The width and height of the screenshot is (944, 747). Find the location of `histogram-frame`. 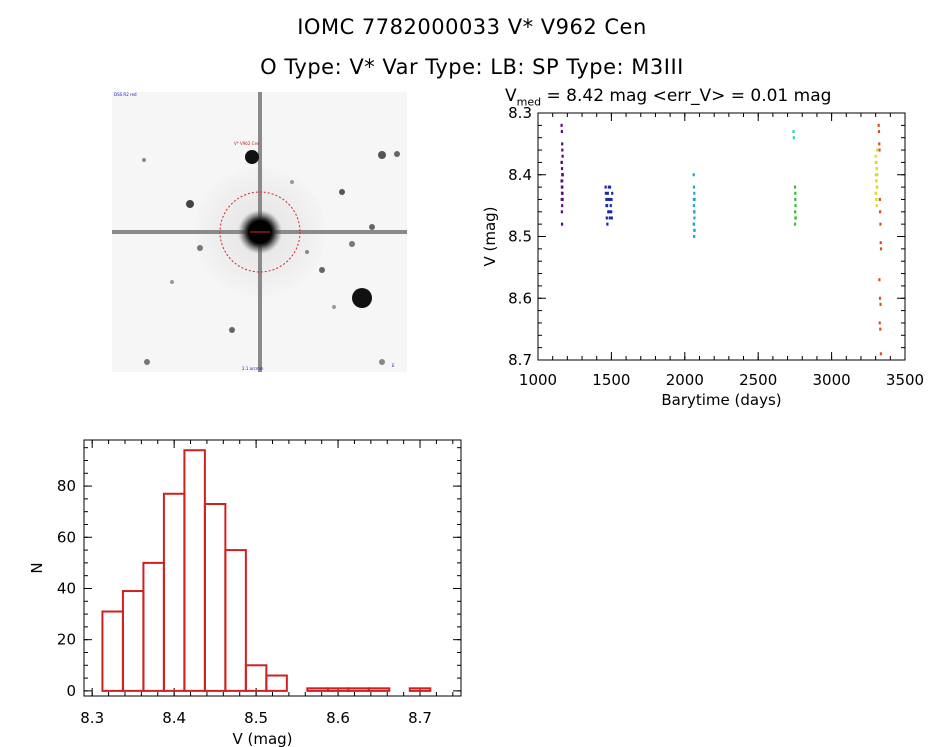

histogram-frame is located at coordinates (272, 568).